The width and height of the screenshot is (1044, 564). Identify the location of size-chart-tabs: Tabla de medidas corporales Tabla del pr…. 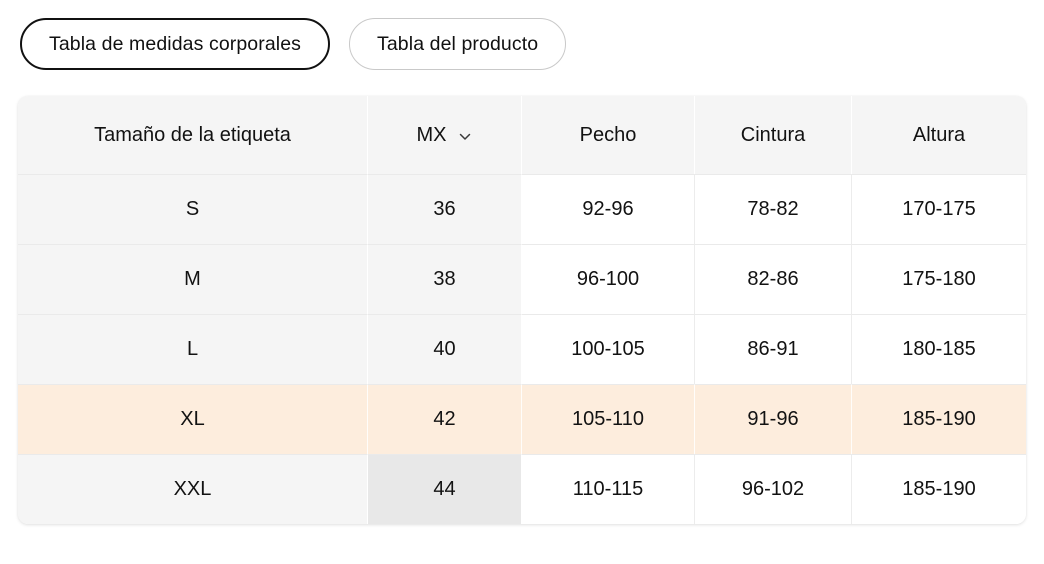
(532, 44).